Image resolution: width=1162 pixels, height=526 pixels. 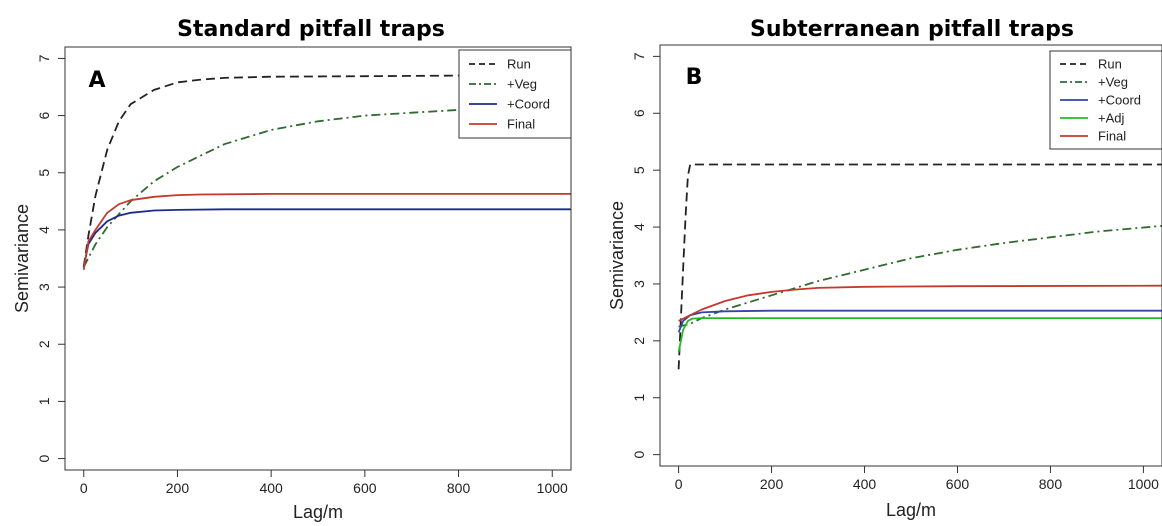 What do you see at coordinates (311, 29) in the screenshot?
I see `chart-title: Standard pitfall traps` at bounding box center [311, 29].